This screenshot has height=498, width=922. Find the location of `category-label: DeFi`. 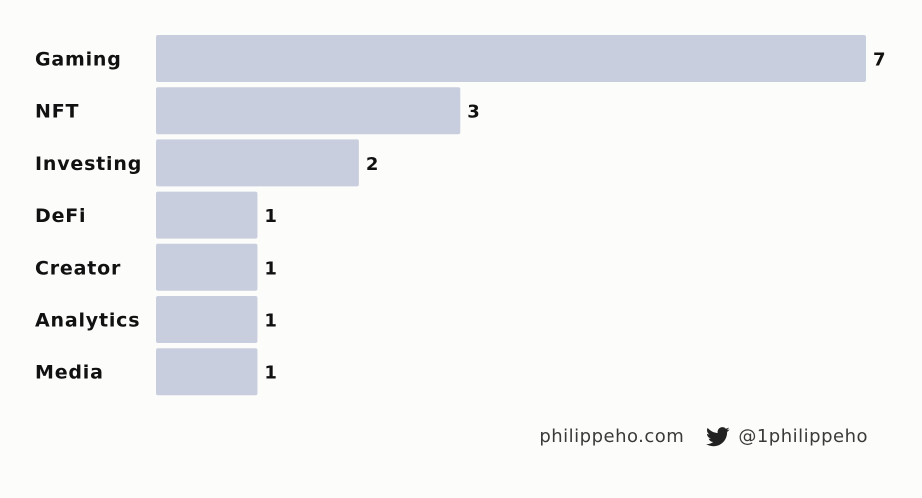

category-label: DeFi is located at coordinates (60, 216).